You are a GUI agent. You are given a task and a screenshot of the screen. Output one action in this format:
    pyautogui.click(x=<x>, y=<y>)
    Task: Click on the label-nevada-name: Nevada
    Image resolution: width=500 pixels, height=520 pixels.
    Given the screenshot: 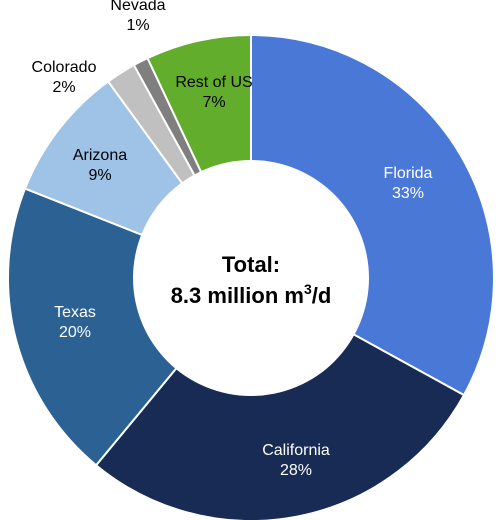 What is the action you would take?
    pyautogui.click(x=137, y=7)
    